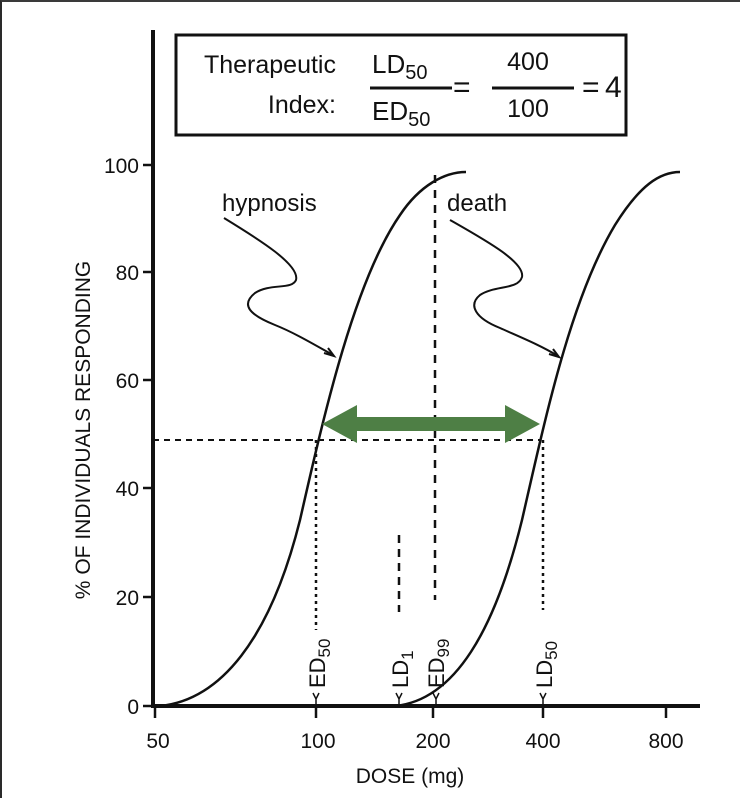  I want to click on svg-text: 20, so click(127, 598).